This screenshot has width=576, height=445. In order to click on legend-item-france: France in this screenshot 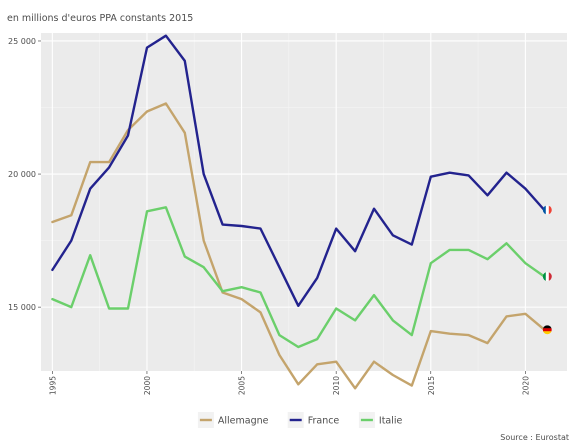, I will do `click(313, 420)`.